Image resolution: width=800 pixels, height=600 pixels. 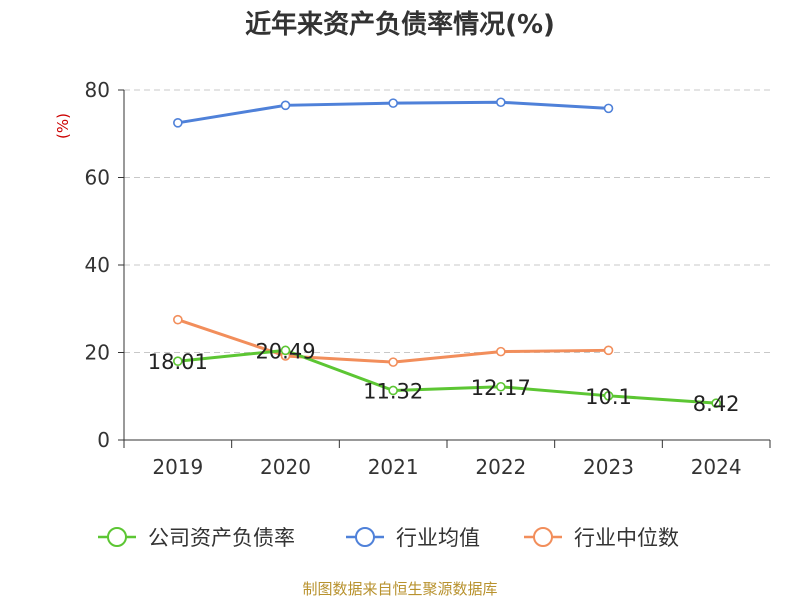 What do you see at coordinates (438, 538) in the screenshot?
I see `legend-label: 行业均值` at bounding box center [438, 538].